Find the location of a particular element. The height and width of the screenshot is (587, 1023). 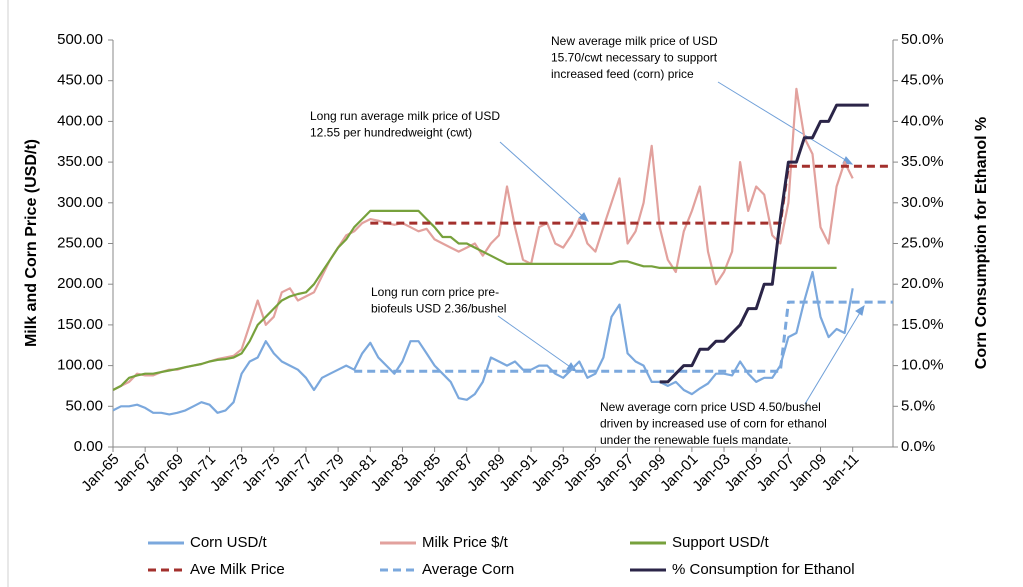

annotation: increased feed (corn) price is located at coordinates (622, 74).